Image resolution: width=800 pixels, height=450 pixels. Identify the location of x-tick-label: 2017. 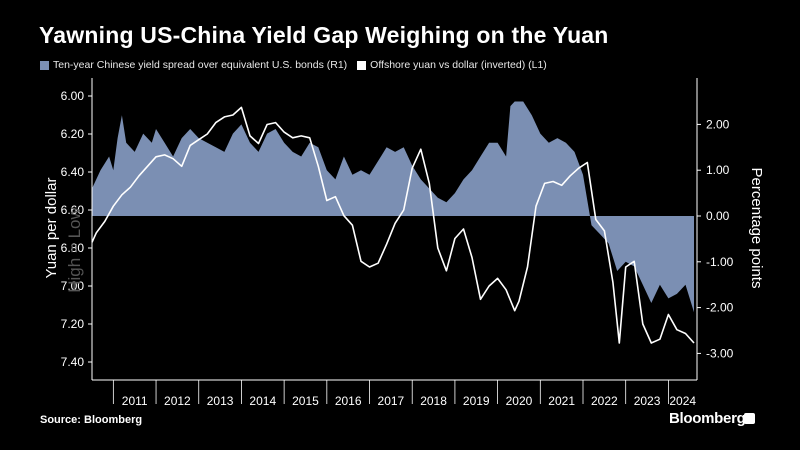
(391, 401).